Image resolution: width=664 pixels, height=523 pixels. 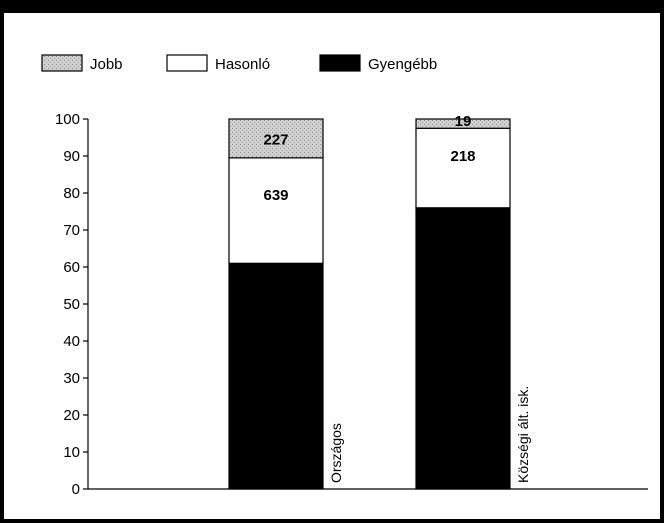 I want to click on category-labels: Országos Községi ált. isk., so click(x=429, y=434).